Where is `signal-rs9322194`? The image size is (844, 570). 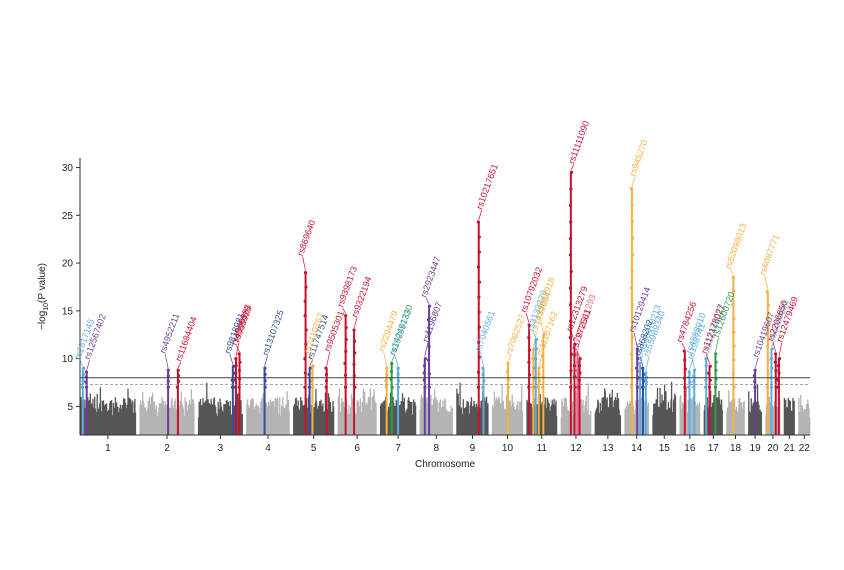 signal-rs9322194 is located at coordinates (355, 376).